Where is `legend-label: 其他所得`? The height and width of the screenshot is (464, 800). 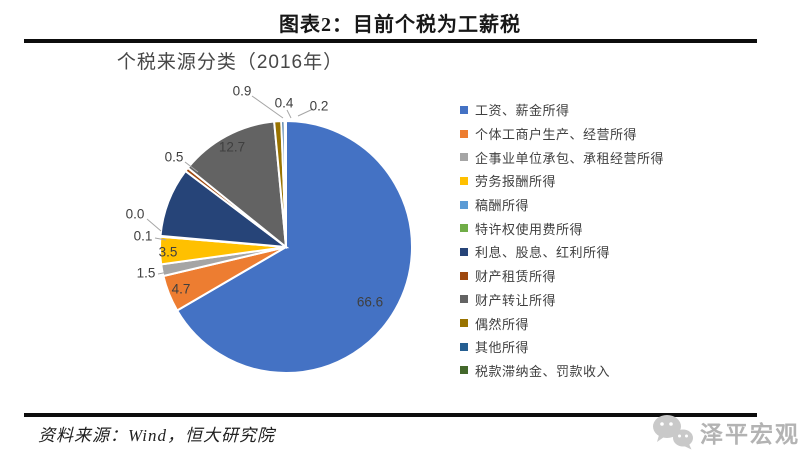 legend-label: 其他所得 is located at coordinates (502, 348).